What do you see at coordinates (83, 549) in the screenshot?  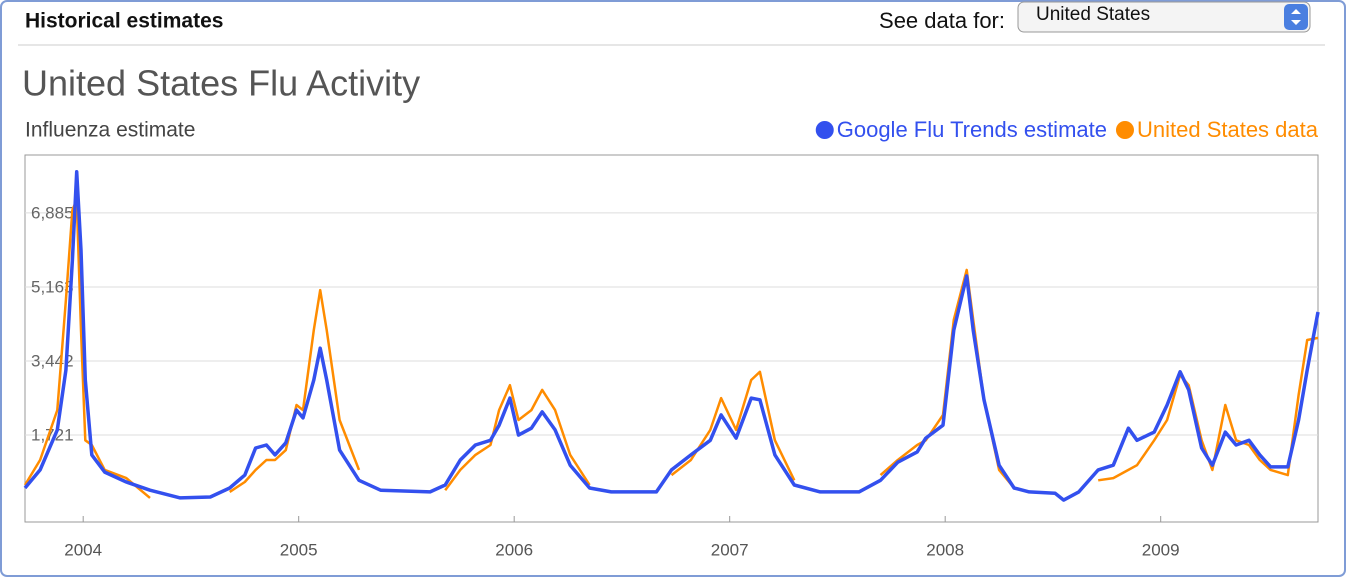 I see `x-tick-label: 2004` at bounding box center [83, 549].